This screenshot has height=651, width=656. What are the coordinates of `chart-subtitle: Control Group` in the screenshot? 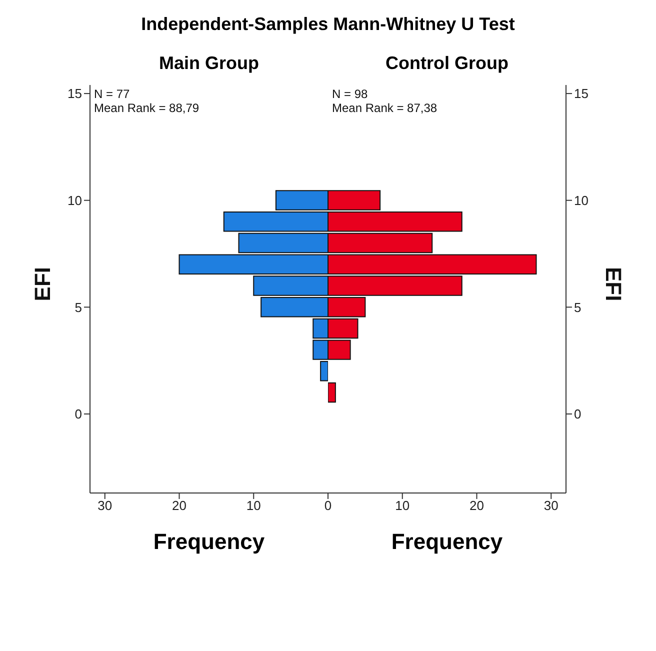 It's located at (447, 64).